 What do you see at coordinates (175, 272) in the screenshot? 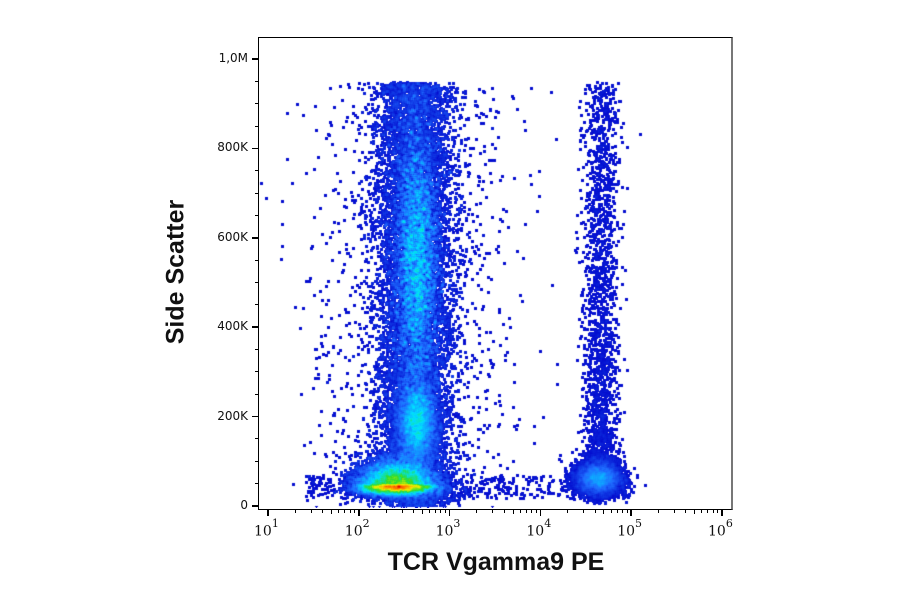
I see `y-axis-label: Side Scatter` at bounding box center [175, 272].